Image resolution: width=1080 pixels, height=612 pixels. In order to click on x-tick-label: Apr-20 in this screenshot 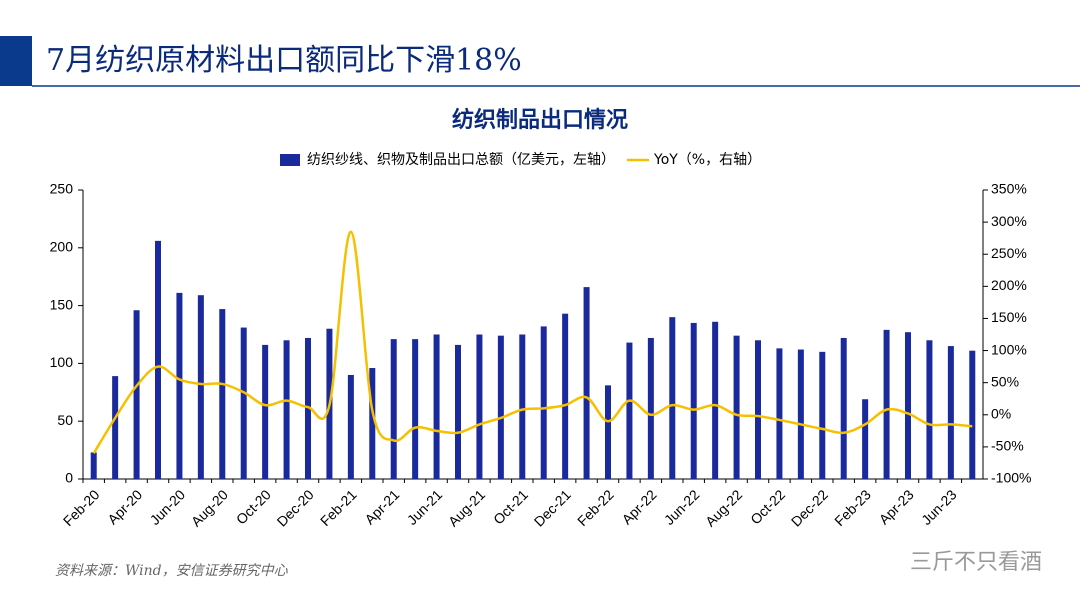, I will do `click(124, 506)`.